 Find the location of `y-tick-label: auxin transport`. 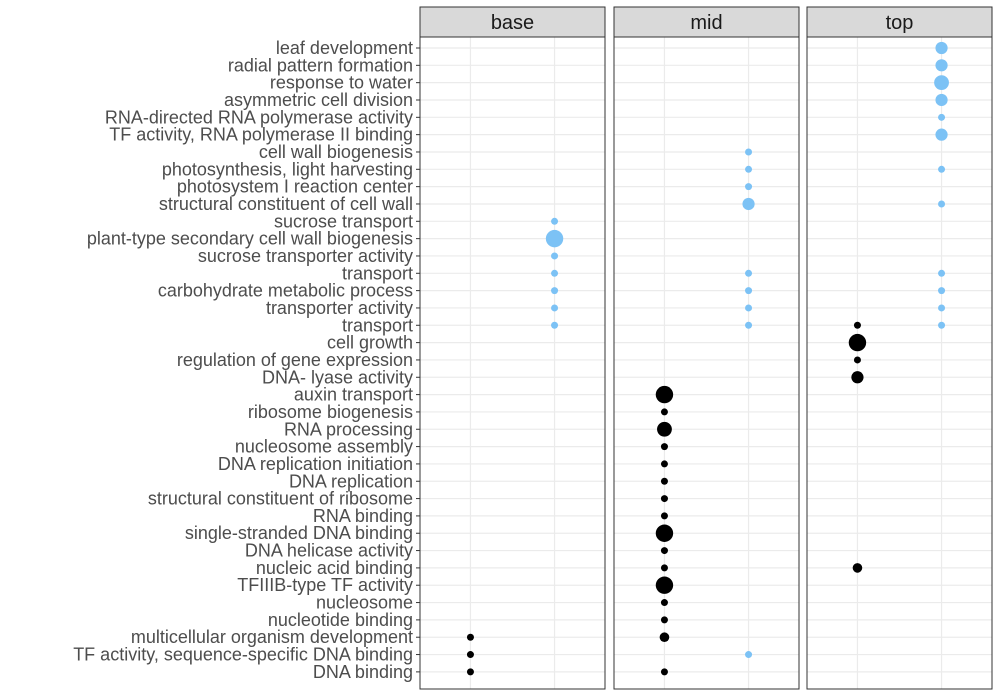

y-tick-label: auxin transport is located at coordinates (353, 395).